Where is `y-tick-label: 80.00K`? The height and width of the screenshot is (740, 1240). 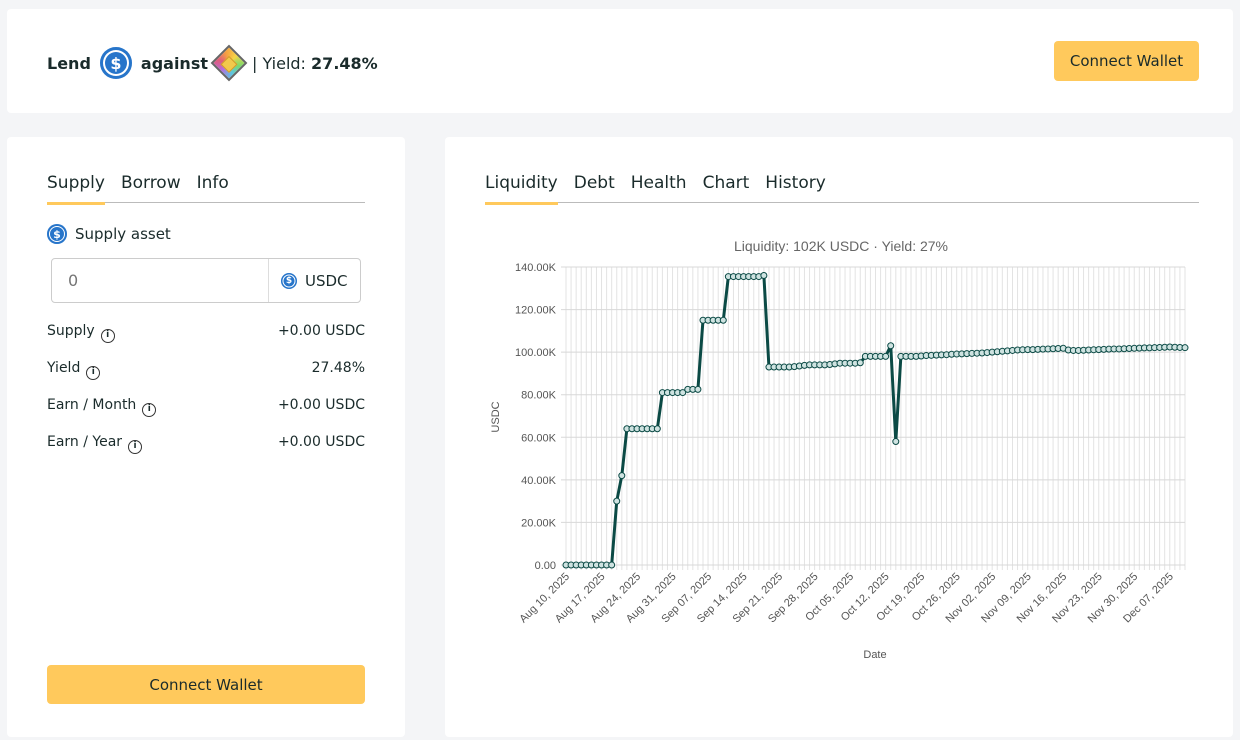
y-tick-label: 80.00K is located at coordinates (539, 396).